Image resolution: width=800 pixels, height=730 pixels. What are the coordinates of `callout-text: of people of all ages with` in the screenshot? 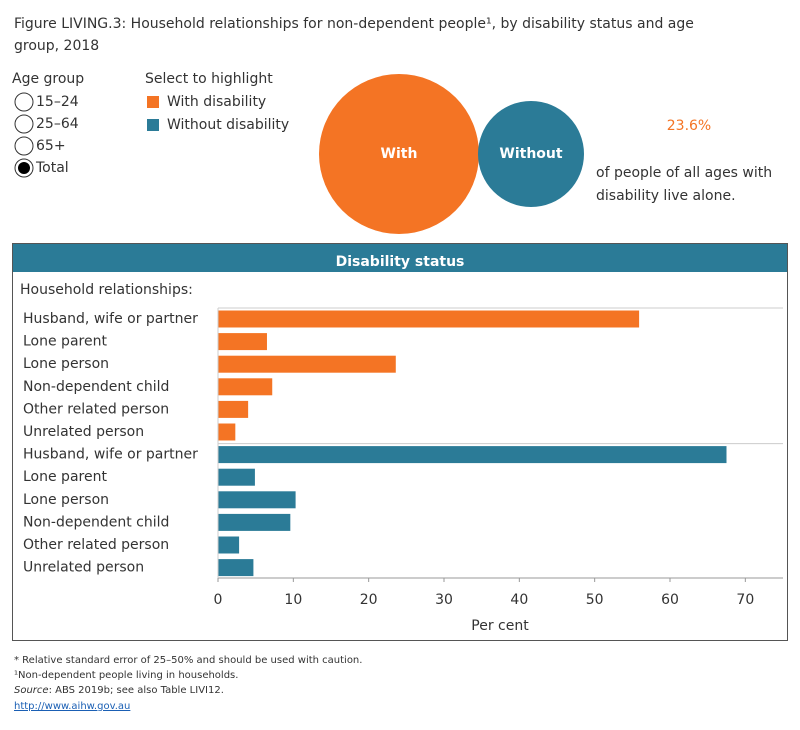 It's located at (684, 173).